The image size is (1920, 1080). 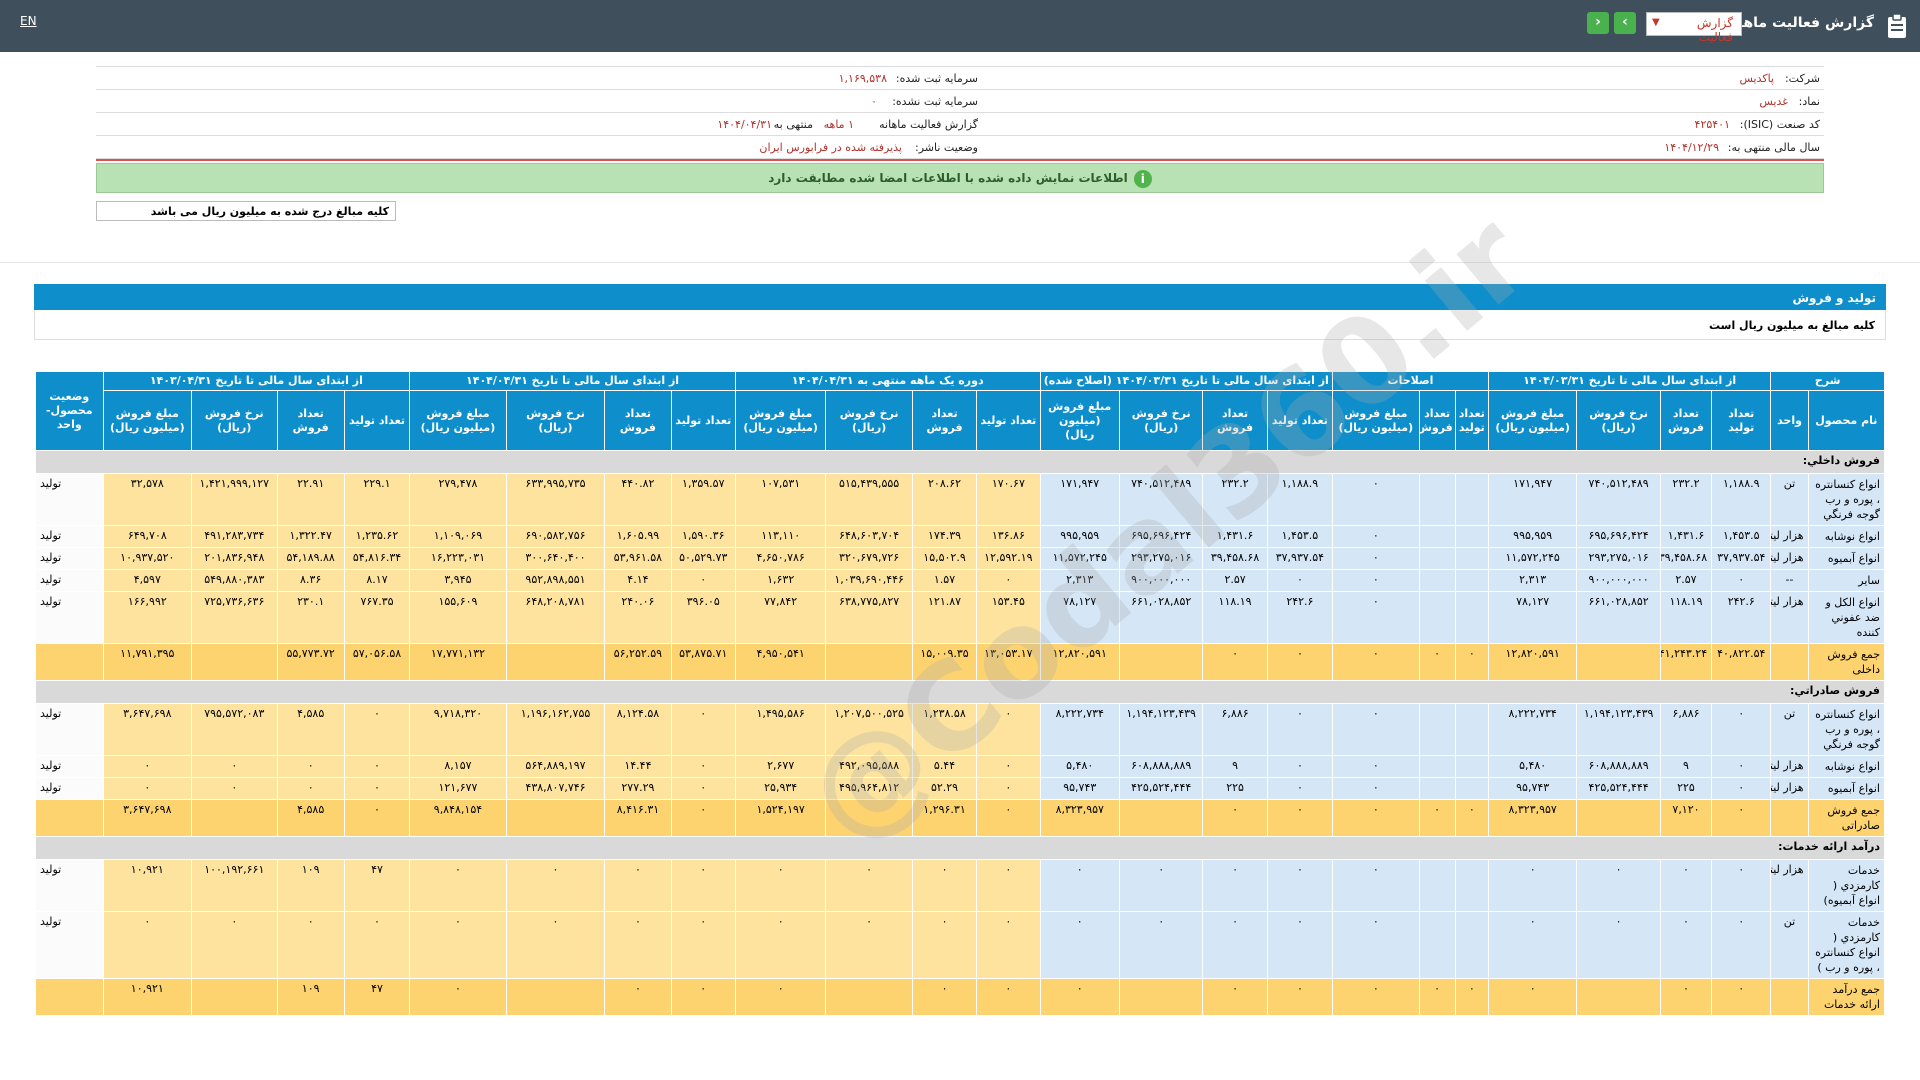 I want to click on table-cell: ۱۲,۵۹۲.۱۹, so click(x=1008, y=558).